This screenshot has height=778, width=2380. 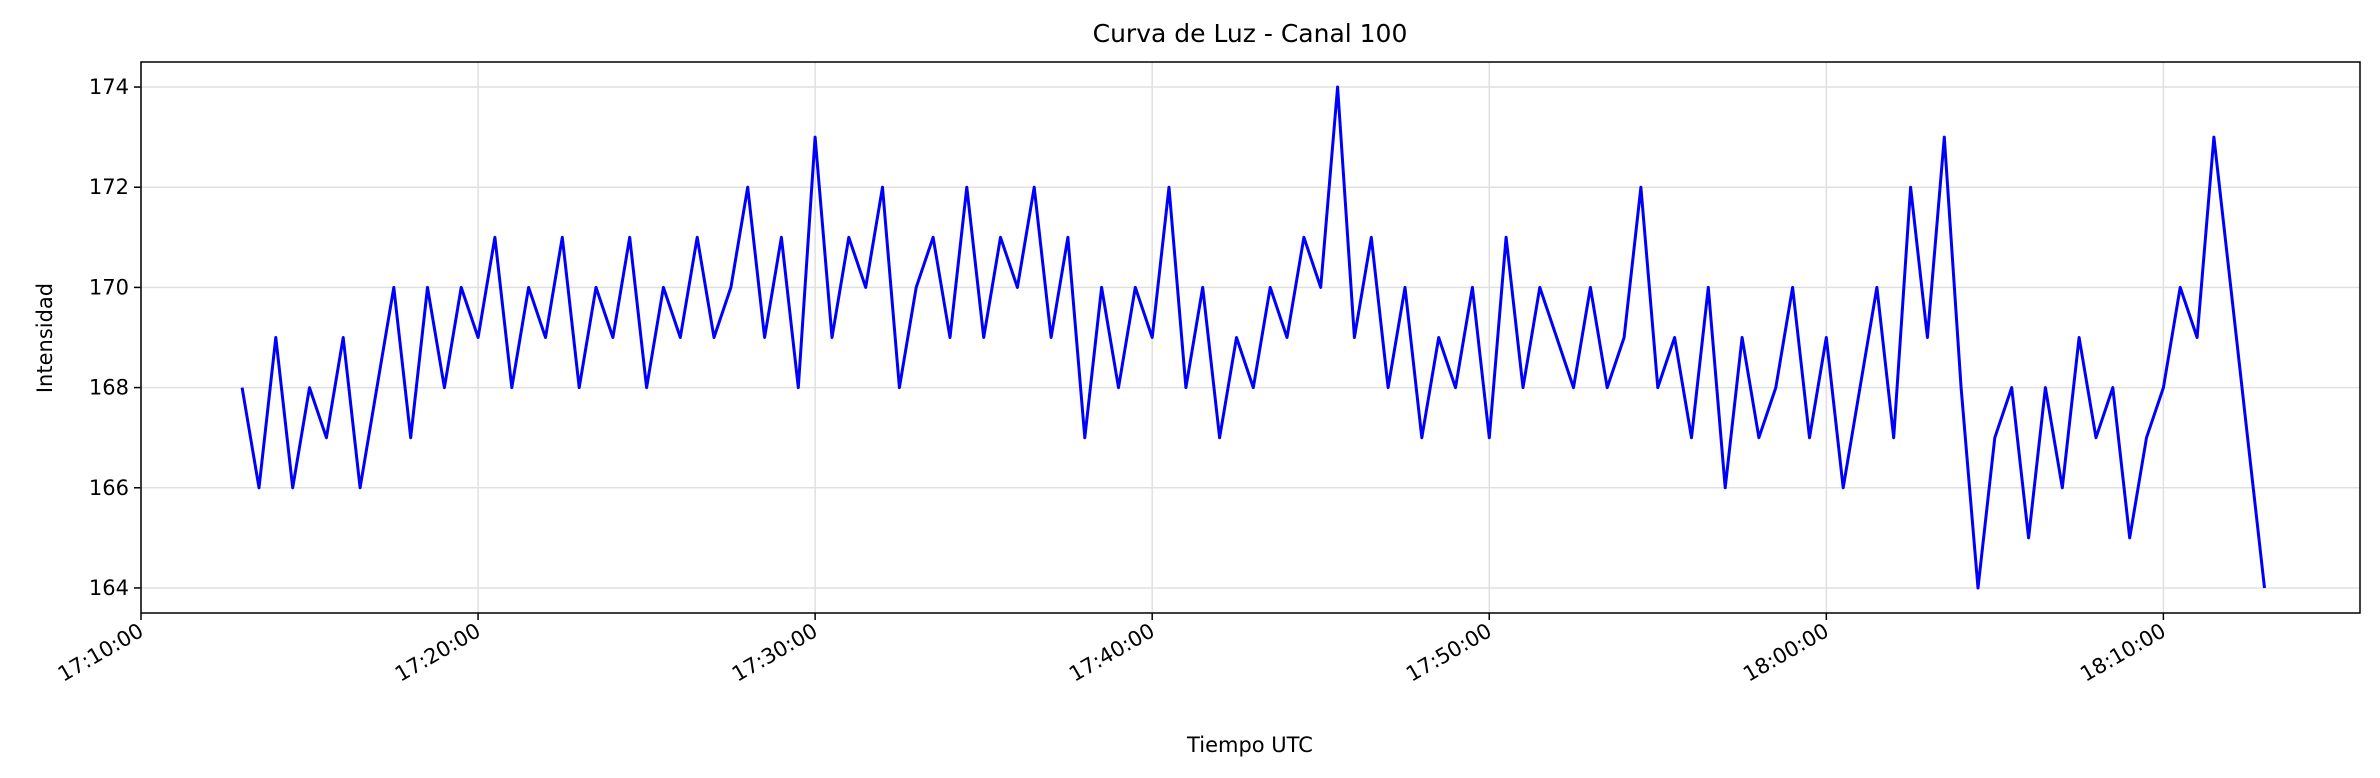 What do you see at coordinates (109, 287) in the screenshot?
I see `y-tick-label: 170` at bounding box center [109, 287].